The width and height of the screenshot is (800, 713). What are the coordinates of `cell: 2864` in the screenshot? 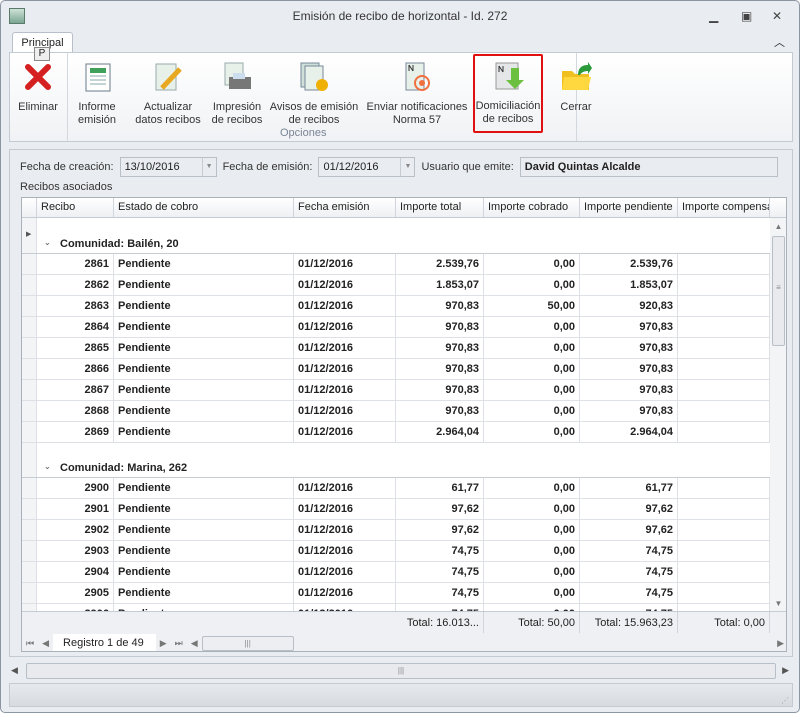 It's located at (75, 327).